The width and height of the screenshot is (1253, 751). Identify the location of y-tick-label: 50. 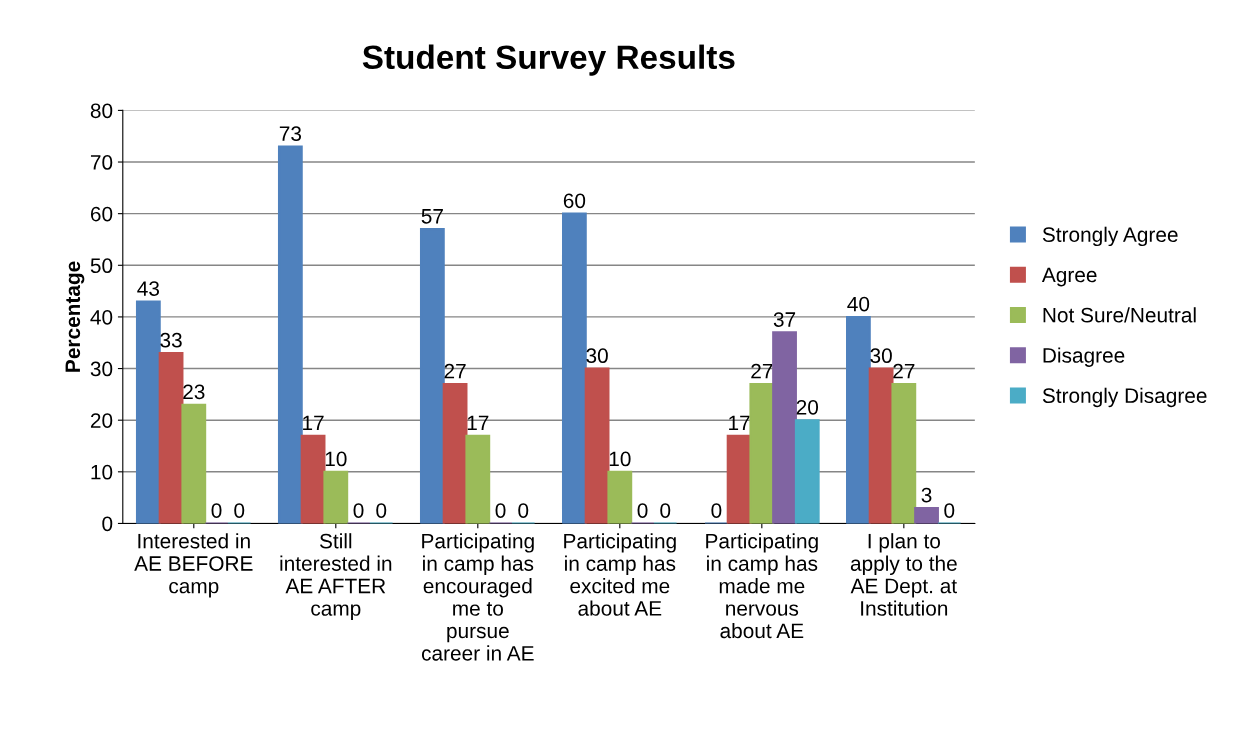
(101, 266).